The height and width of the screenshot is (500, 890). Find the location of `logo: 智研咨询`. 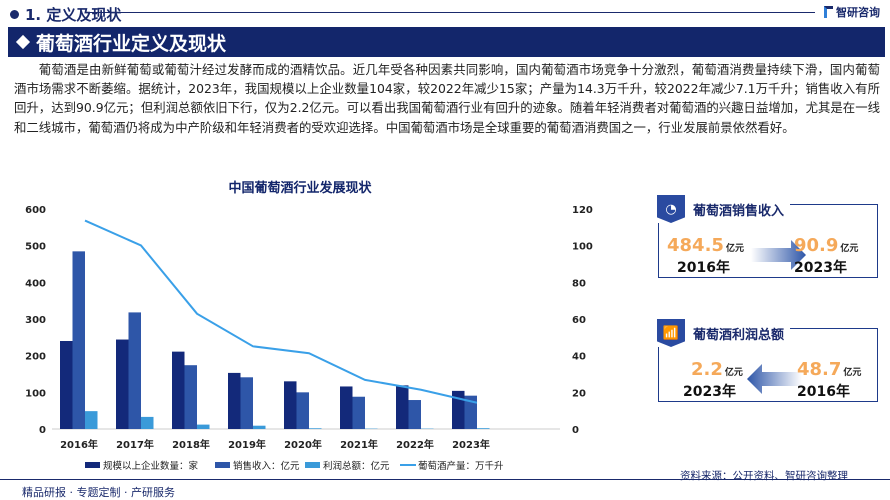

logo: 智研咨询 is located at coordinates (852, 12).